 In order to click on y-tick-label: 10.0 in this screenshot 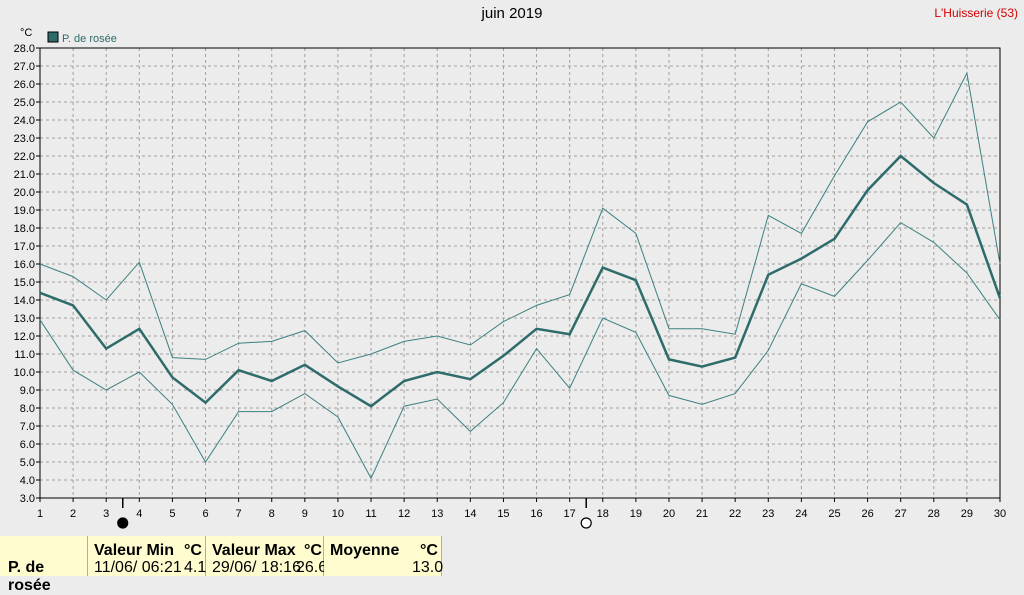, I will do `click(24, 373)`.